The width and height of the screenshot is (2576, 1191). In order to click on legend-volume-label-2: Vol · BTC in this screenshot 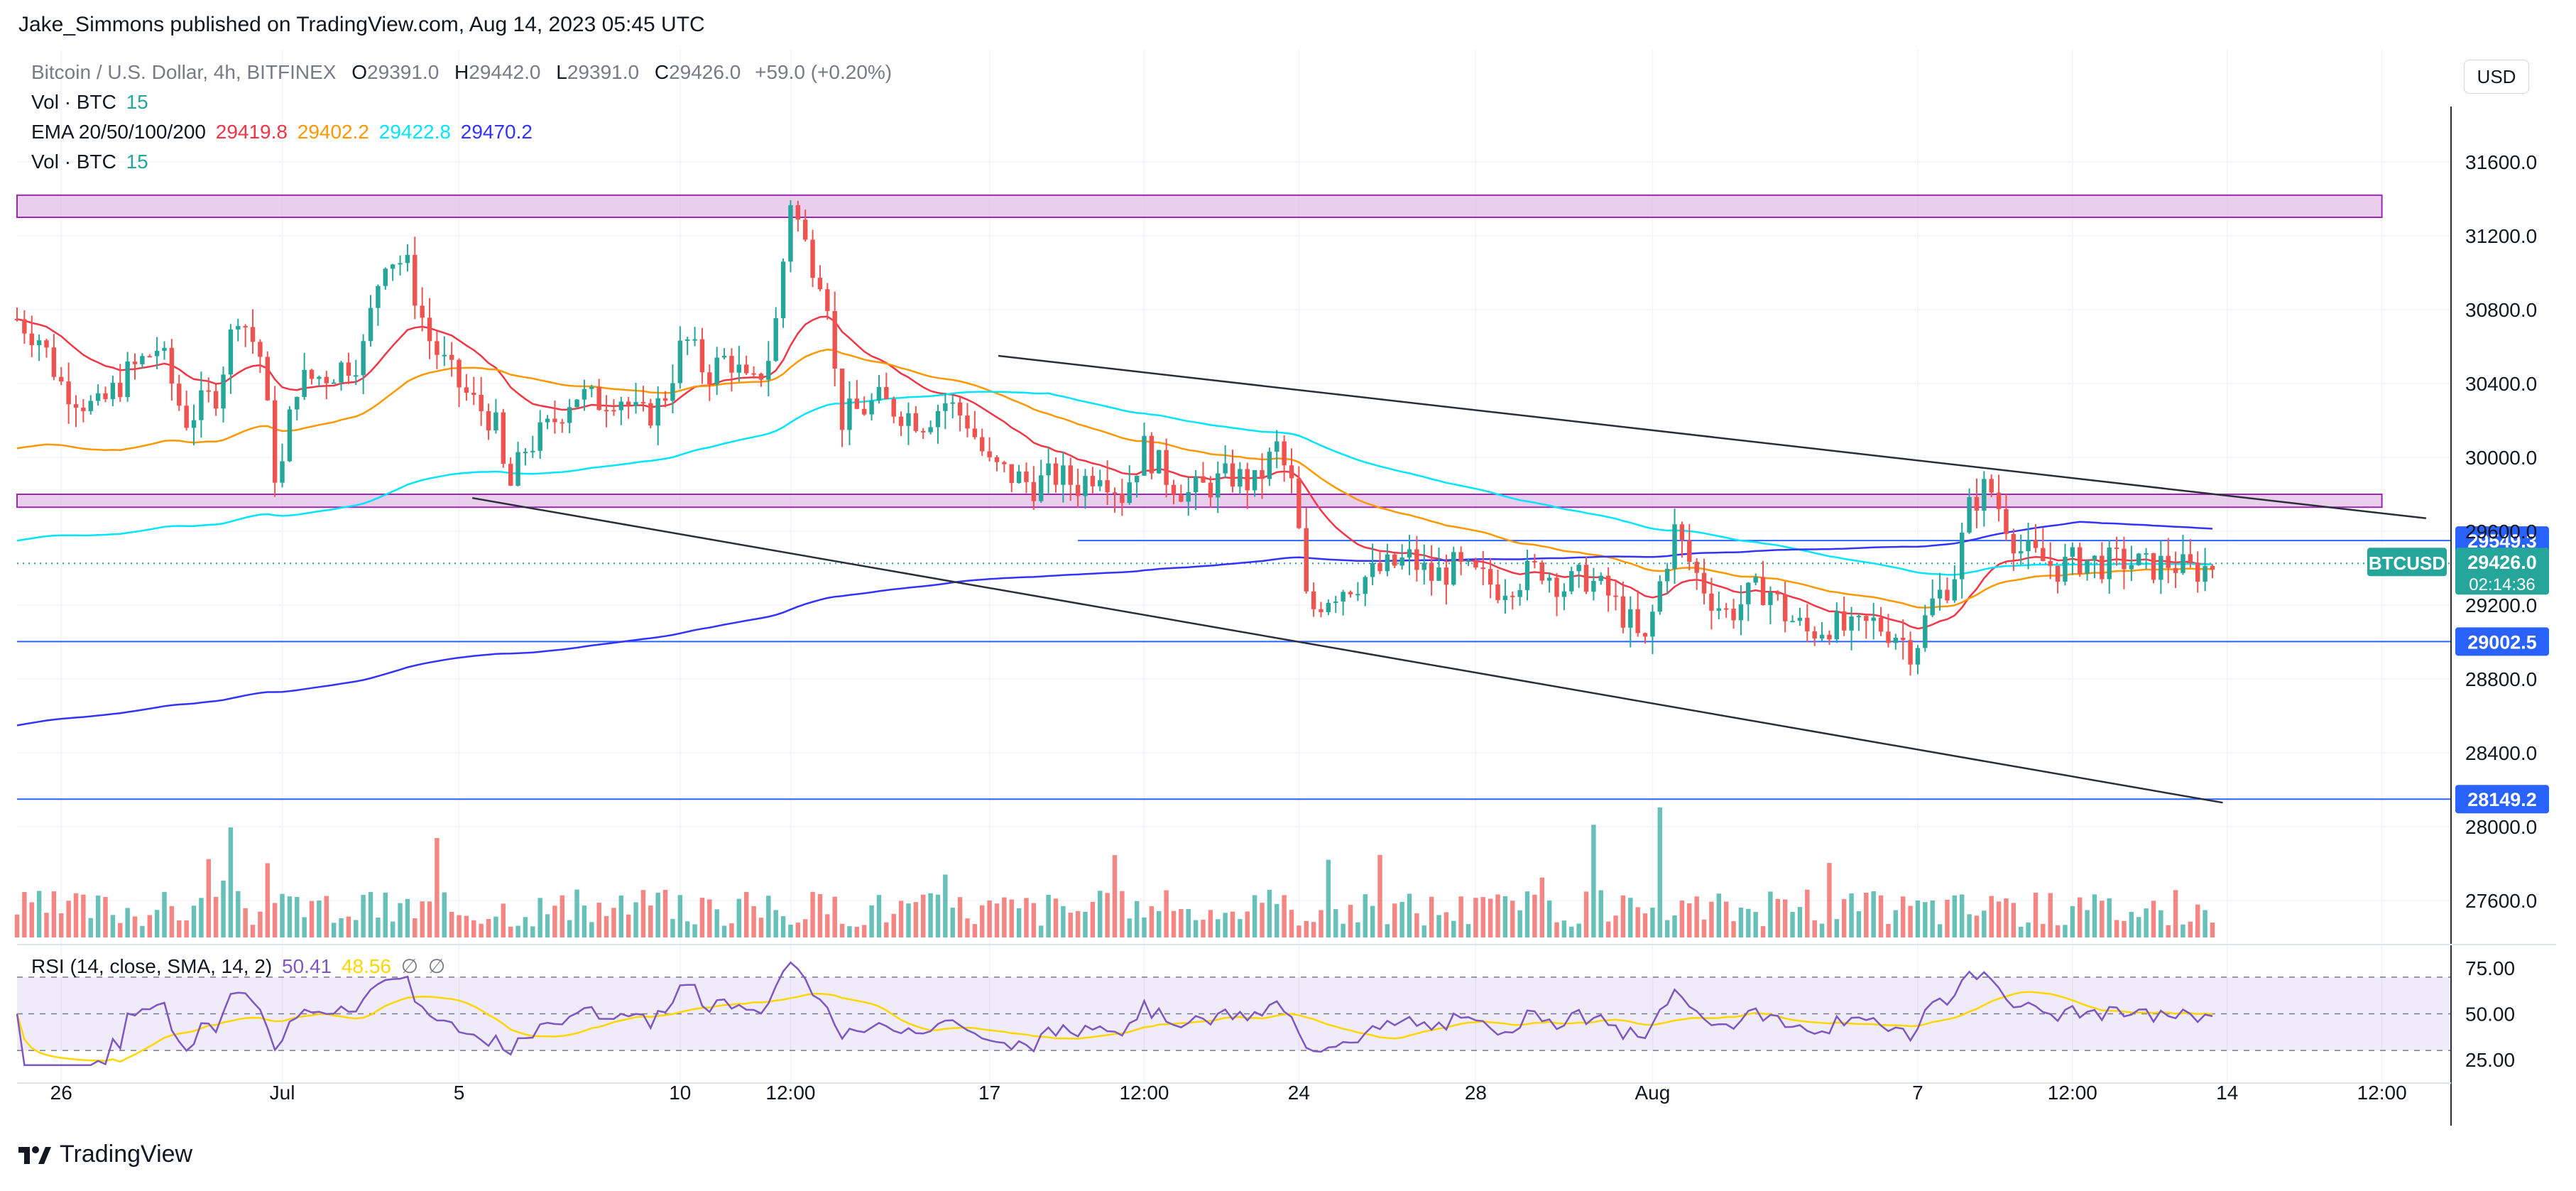, I will do `click(73, 162)`.